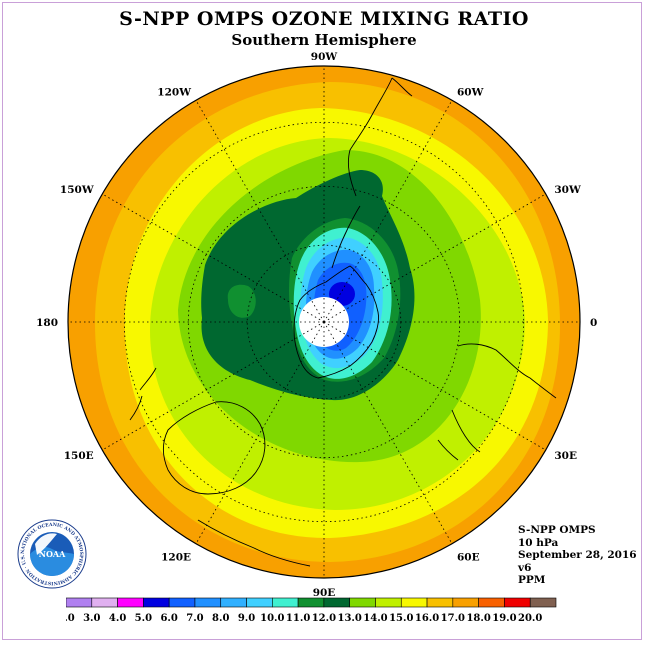 The height and width of the screenshot is (648, 648). Describe the element at coordinates (375, 618) in the screenshot. I see `colorbar-tick-label: 14.0` at that location.